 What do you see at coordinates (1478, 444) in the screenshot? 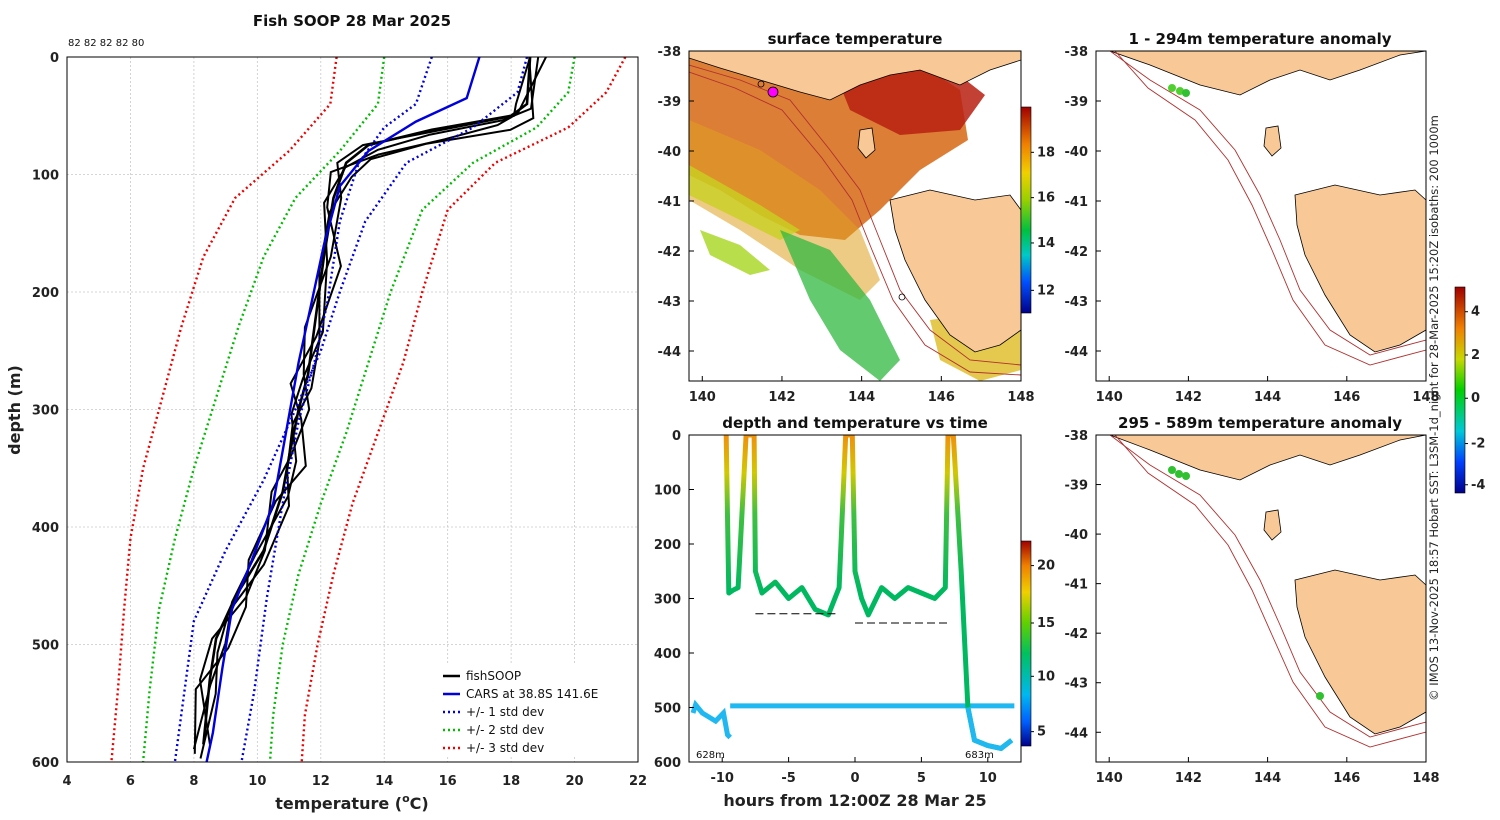
I see `colorbar-tick: -2` at bounding box center [1478, 444].